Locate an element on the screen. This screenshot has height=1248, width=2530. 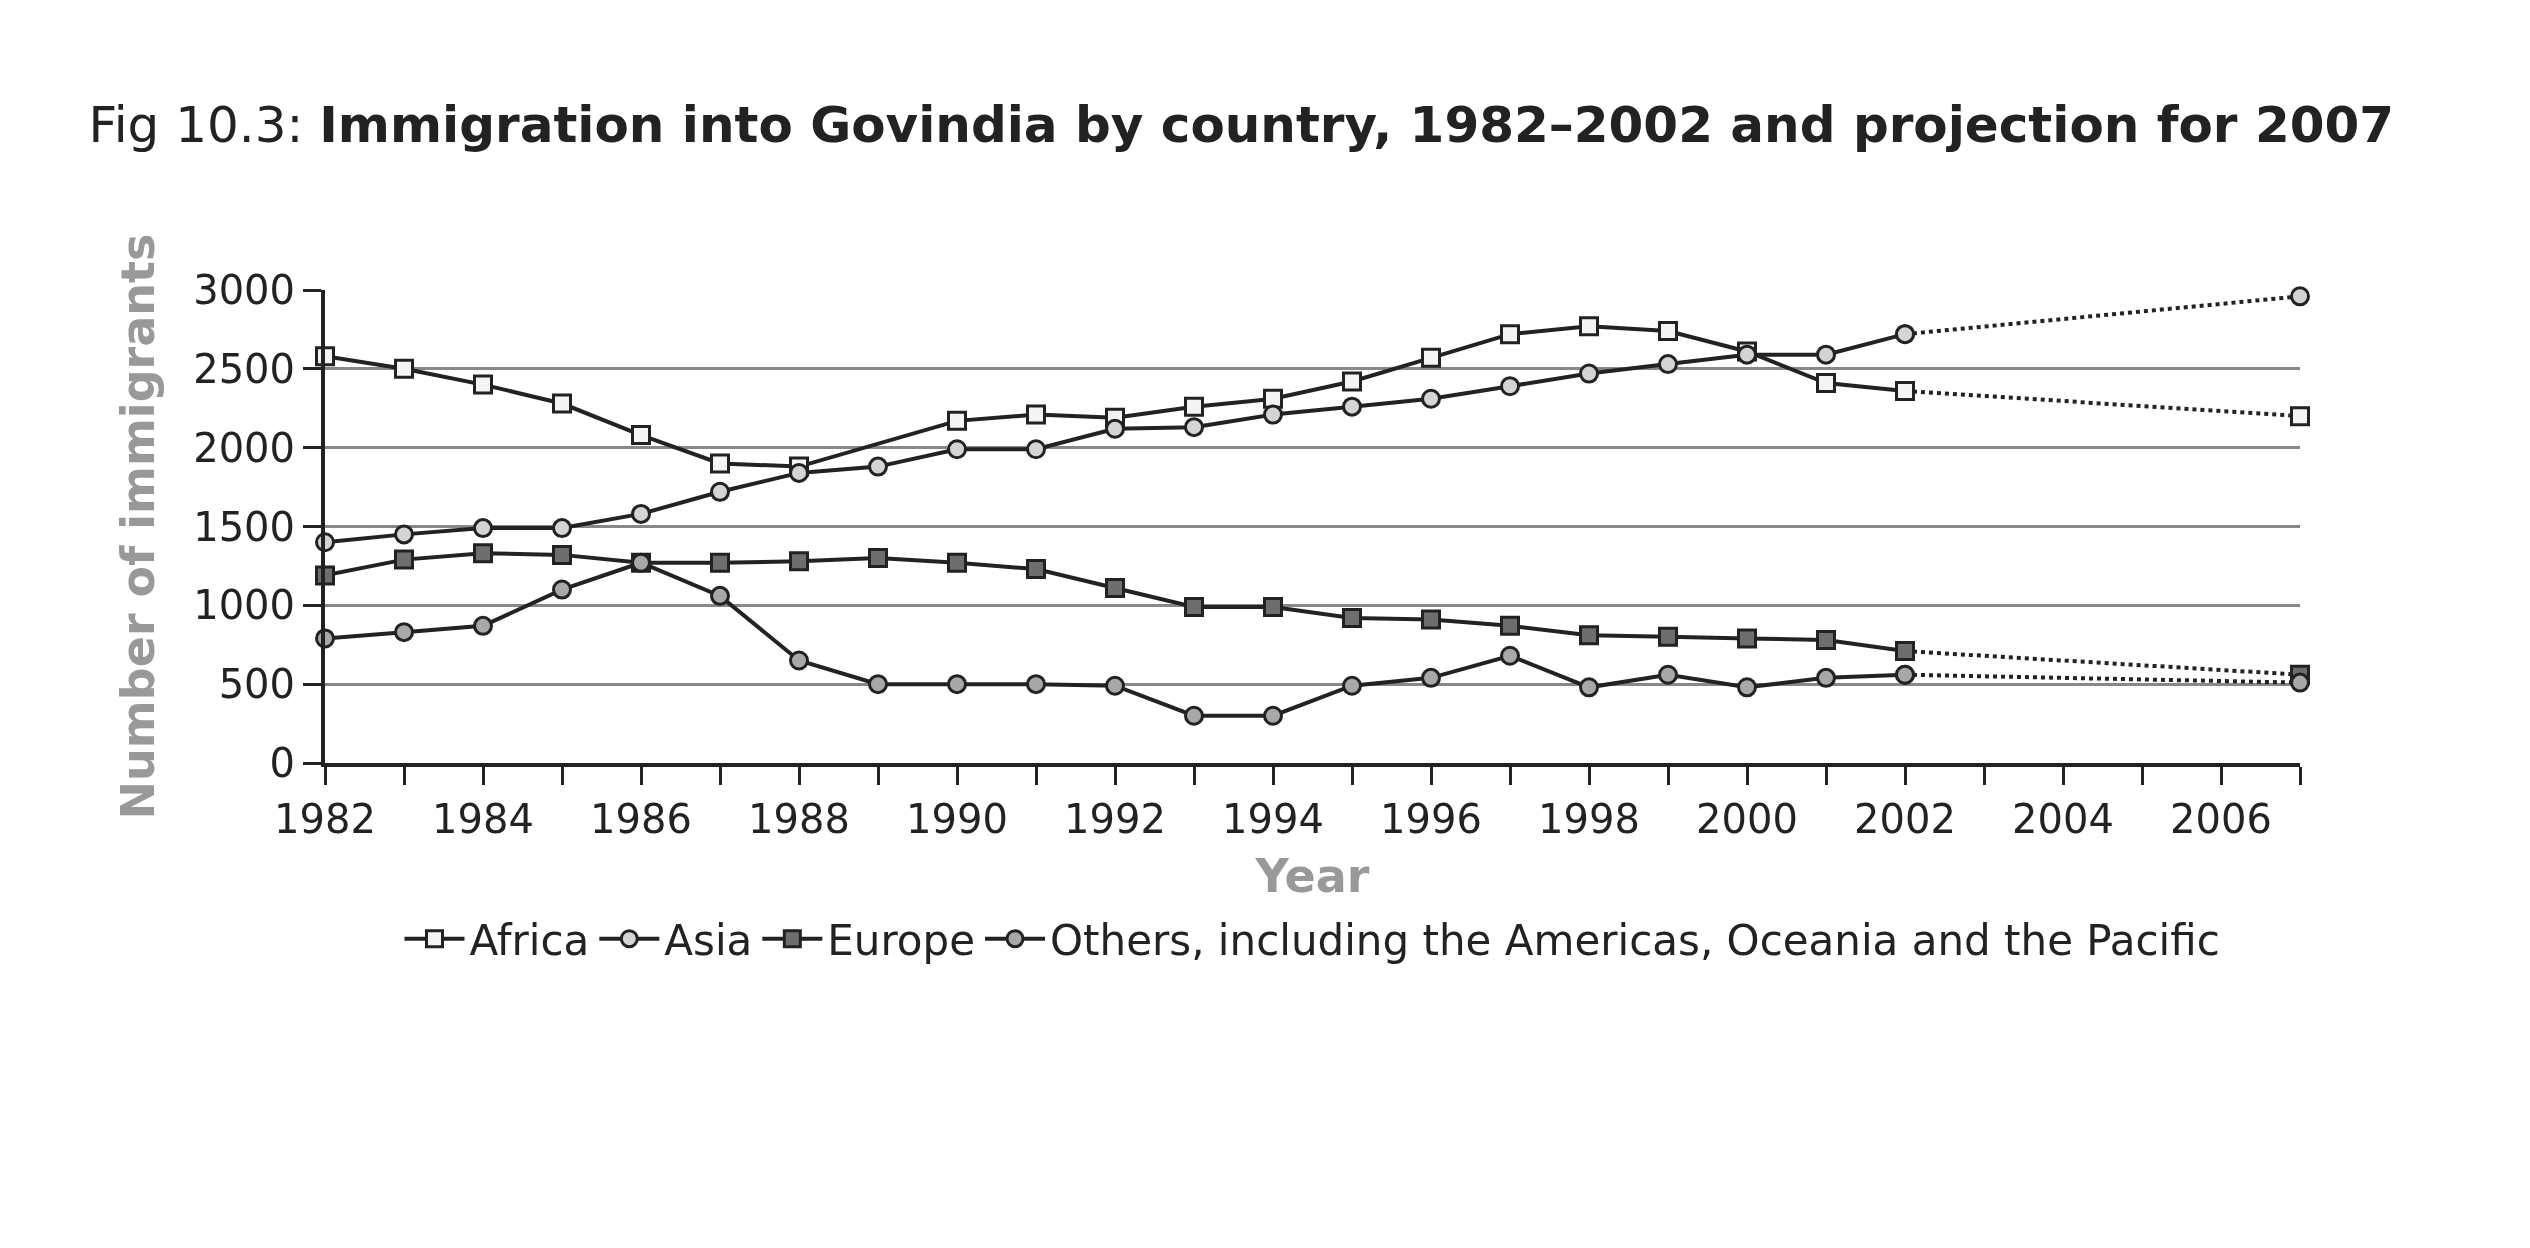
x-tick-label: 1998 is located at coordinates (1589, 819).